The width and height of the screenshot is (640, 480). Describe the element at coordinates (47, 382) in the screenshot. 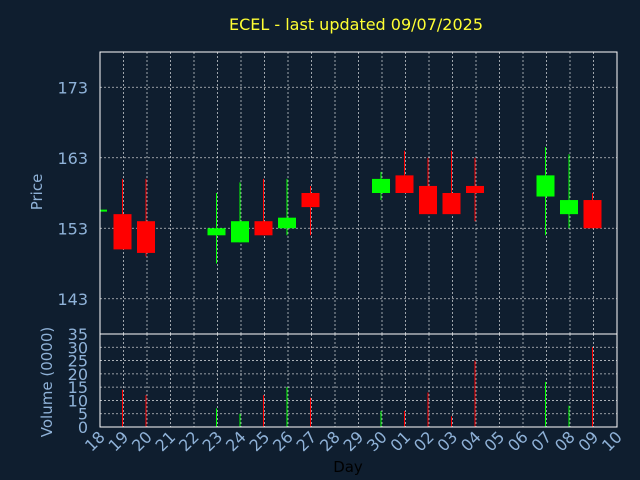

I see `volume-axis-label: Volume (0000)` at that location.